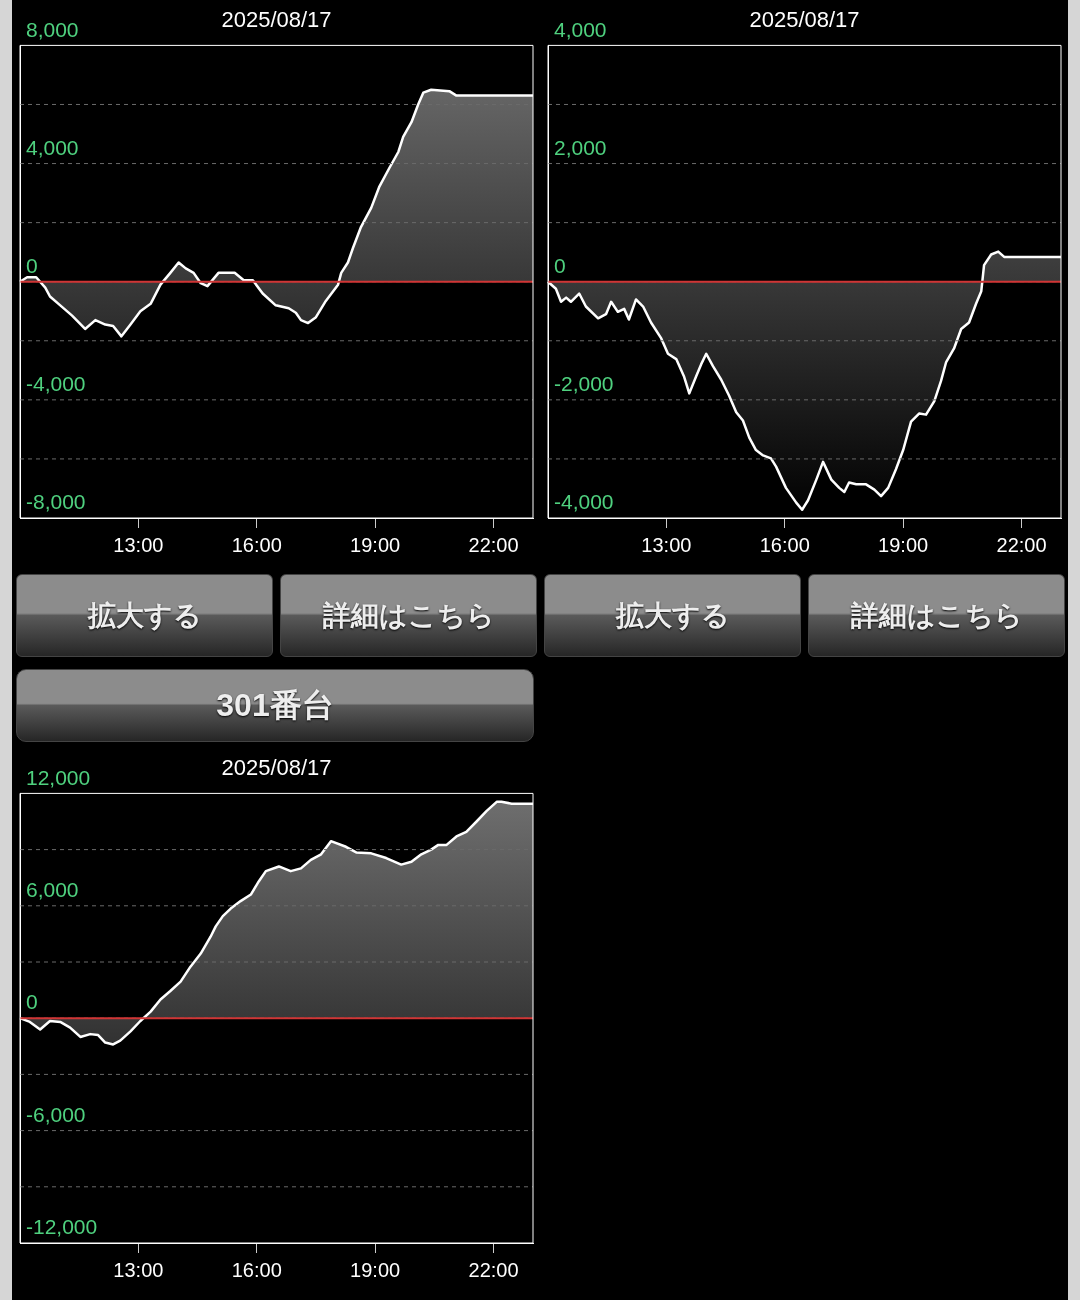 The image size is (1080, 1300). I want to click on y-tick-label: -6,000, so click(56, 1114).